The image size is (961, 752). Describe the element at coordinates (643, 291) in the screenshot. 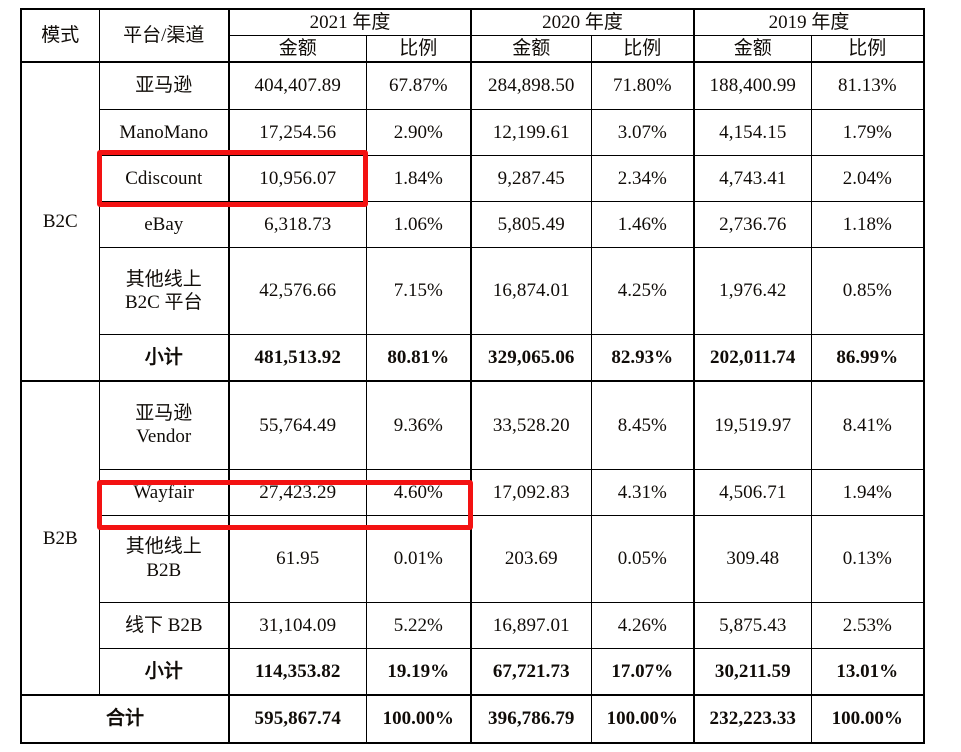

I see `ratio-2020: 4.25%` at that location.